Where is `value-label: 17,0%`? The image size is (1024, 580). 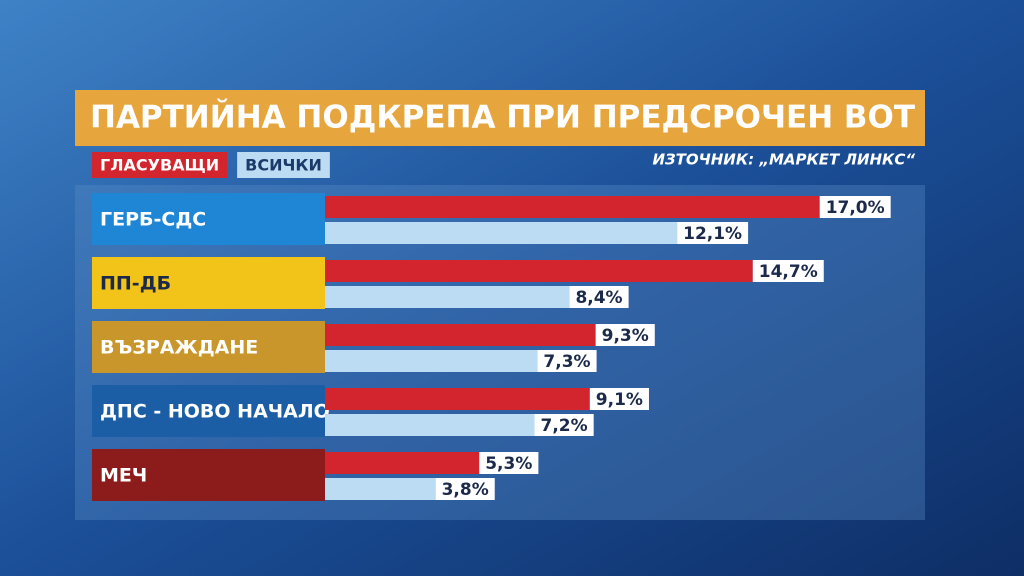
value-label: 17,0% is located at coordinates (855, 208).